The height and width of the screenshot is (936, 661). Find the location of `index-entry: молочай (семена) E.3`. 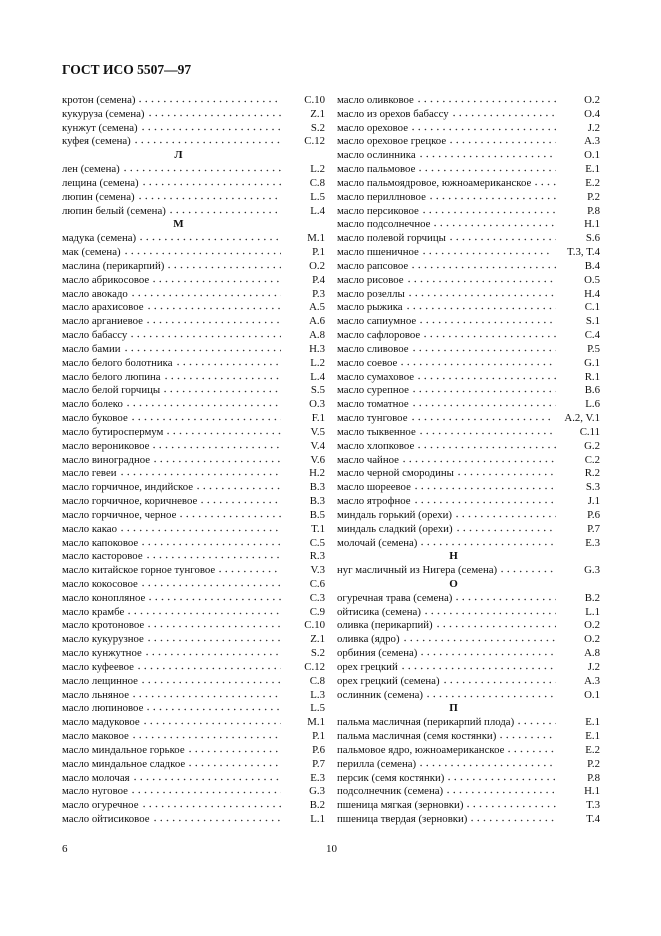

index-entry: молочай (семена) E.3 is located at coordinates (468, 544).